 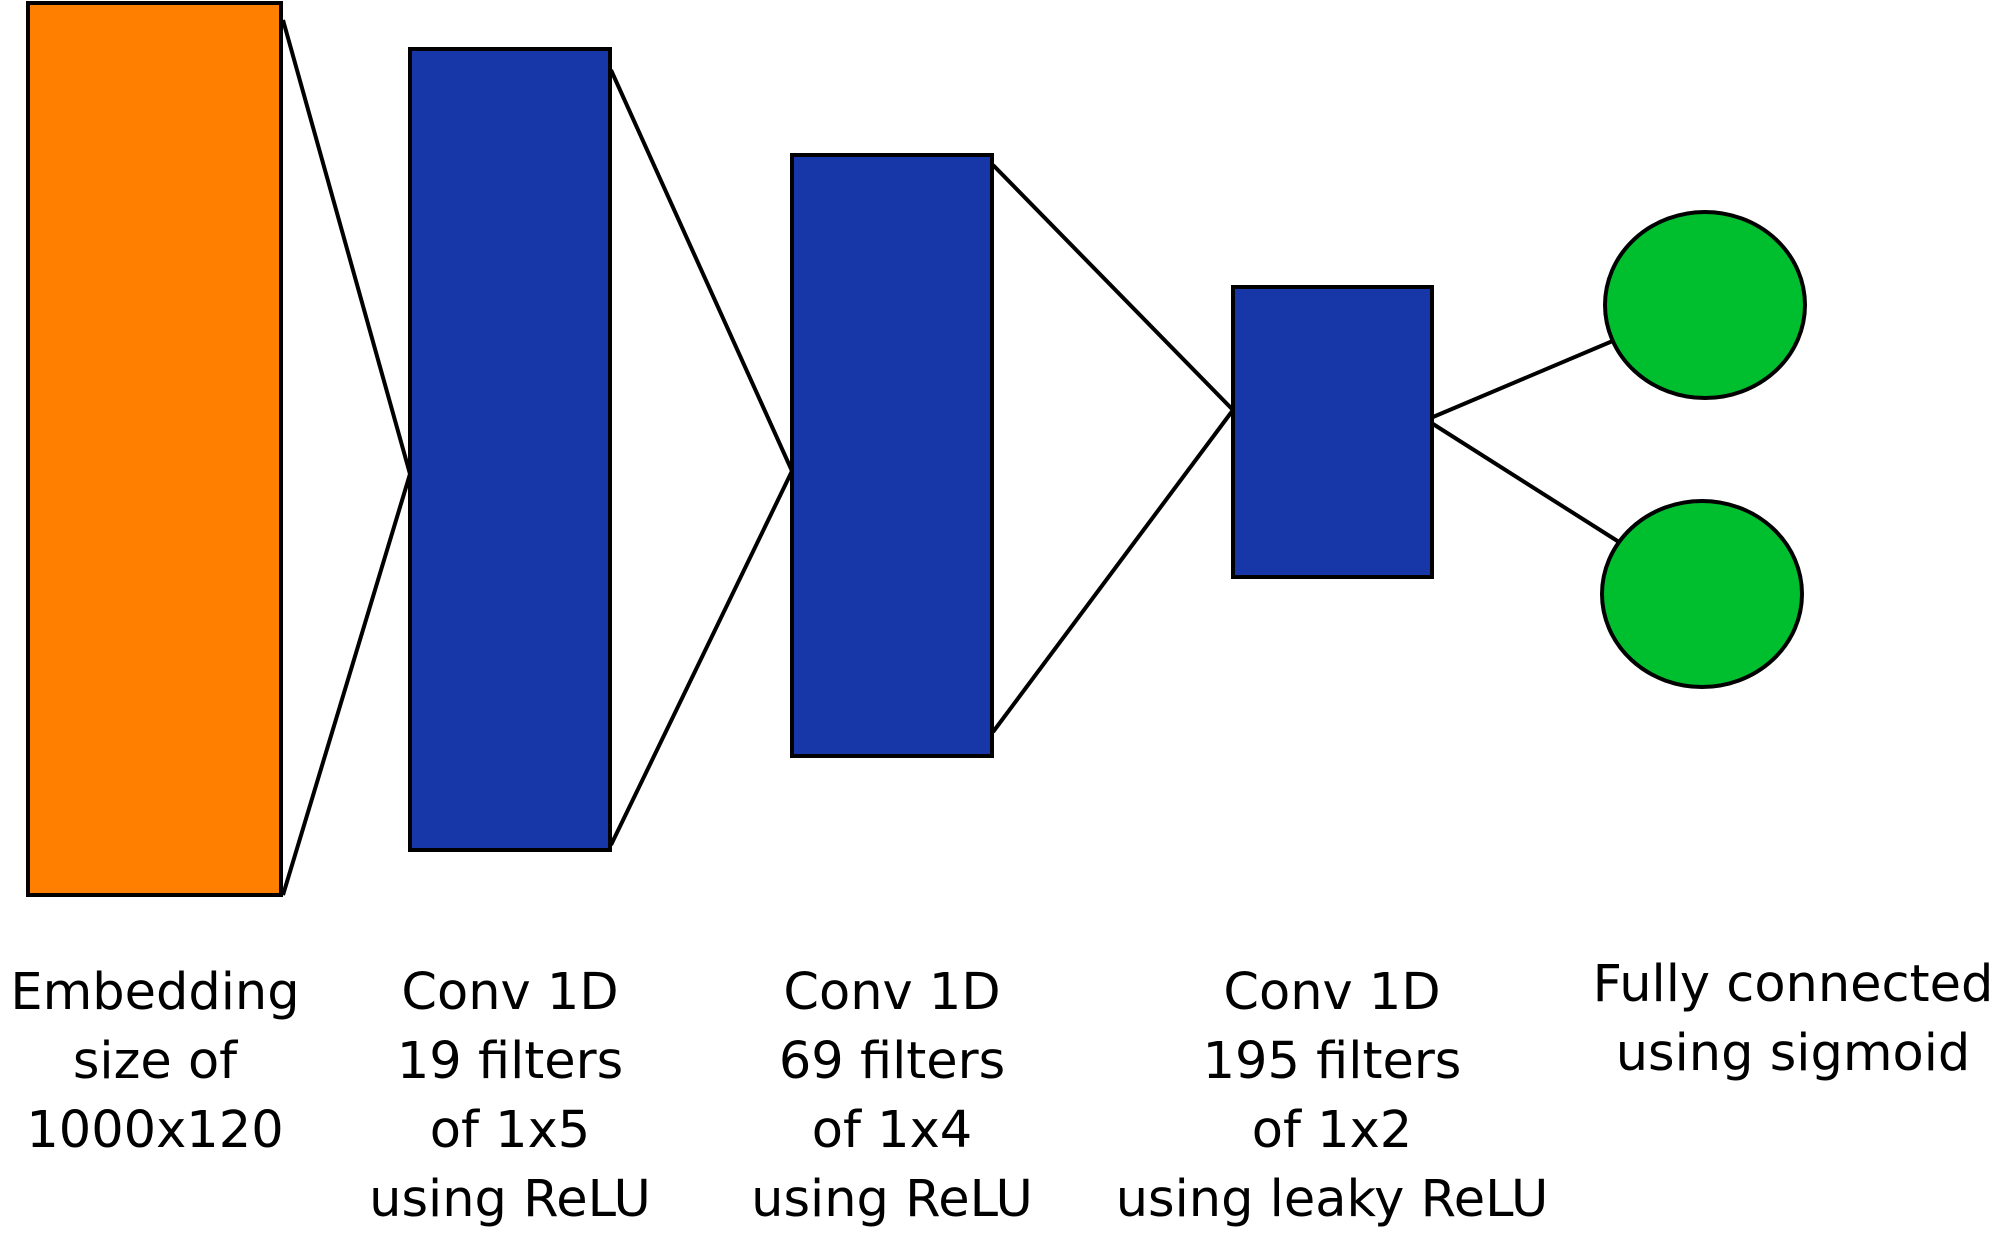 What do you see at coordinates (510, 449) in the screenshot?
I see `conv1-block` at bounding box center [510, 449].